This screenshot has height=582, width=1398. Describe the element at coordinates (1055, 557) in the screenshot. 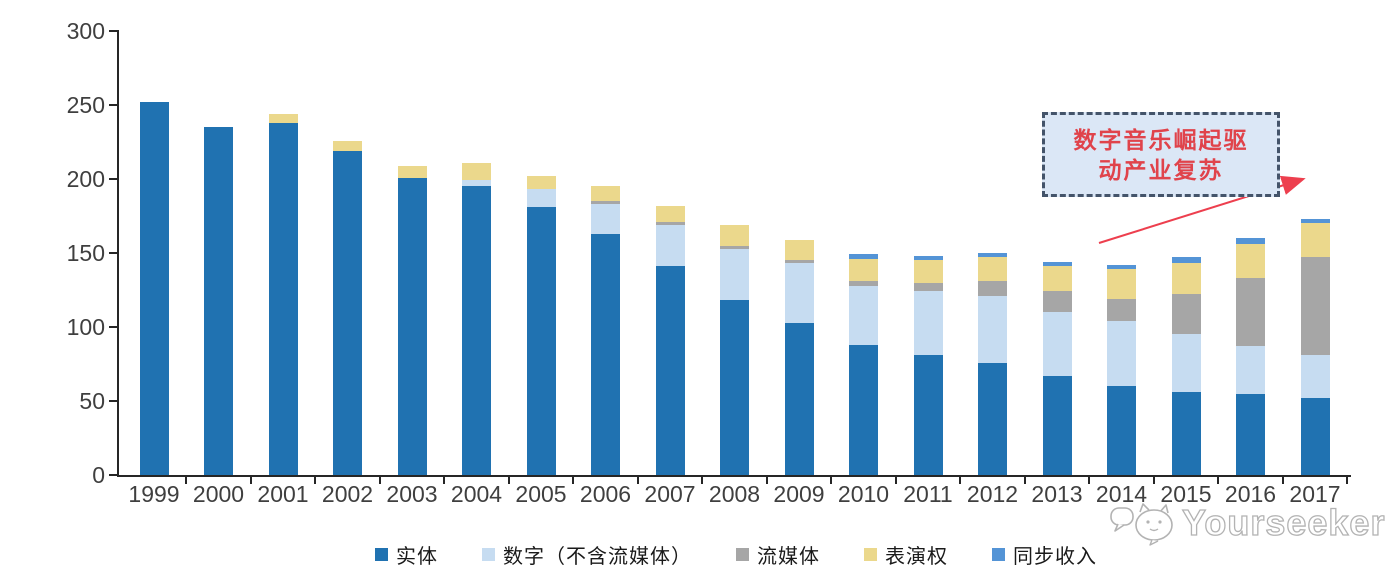

I see `legend-label: 同步收入` at that location.